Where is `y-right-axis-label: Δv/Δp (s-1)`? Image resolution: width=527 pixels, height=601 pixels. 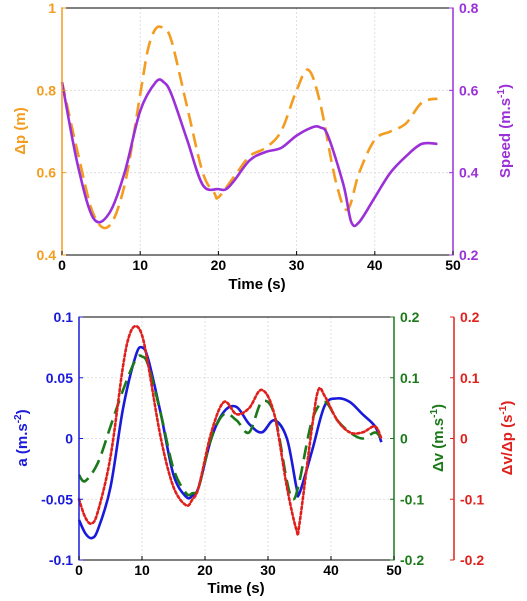
y-right-axis-label: Δv/Δp (s-1) is located at coordinates (507, 438).